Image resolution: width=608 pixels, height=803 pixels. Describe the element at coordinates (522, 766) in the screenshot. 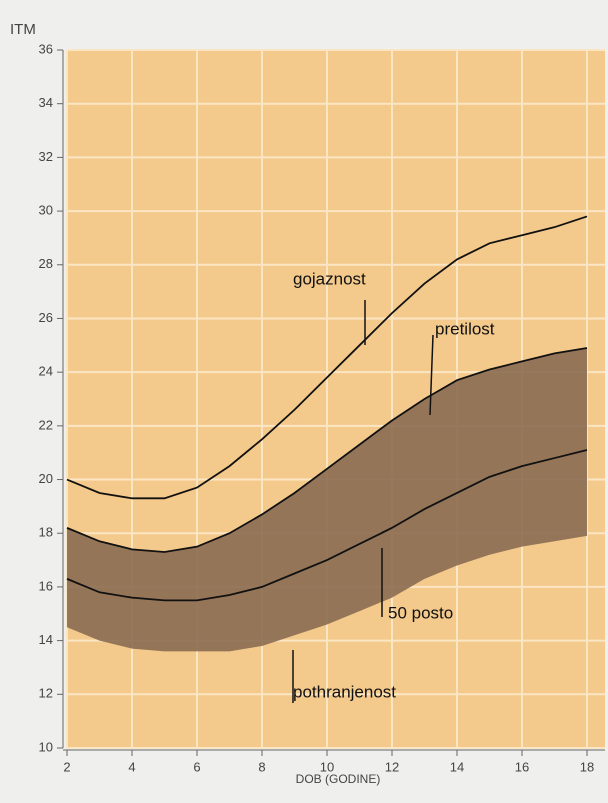

I see `x-tick-label: 16` at that location.